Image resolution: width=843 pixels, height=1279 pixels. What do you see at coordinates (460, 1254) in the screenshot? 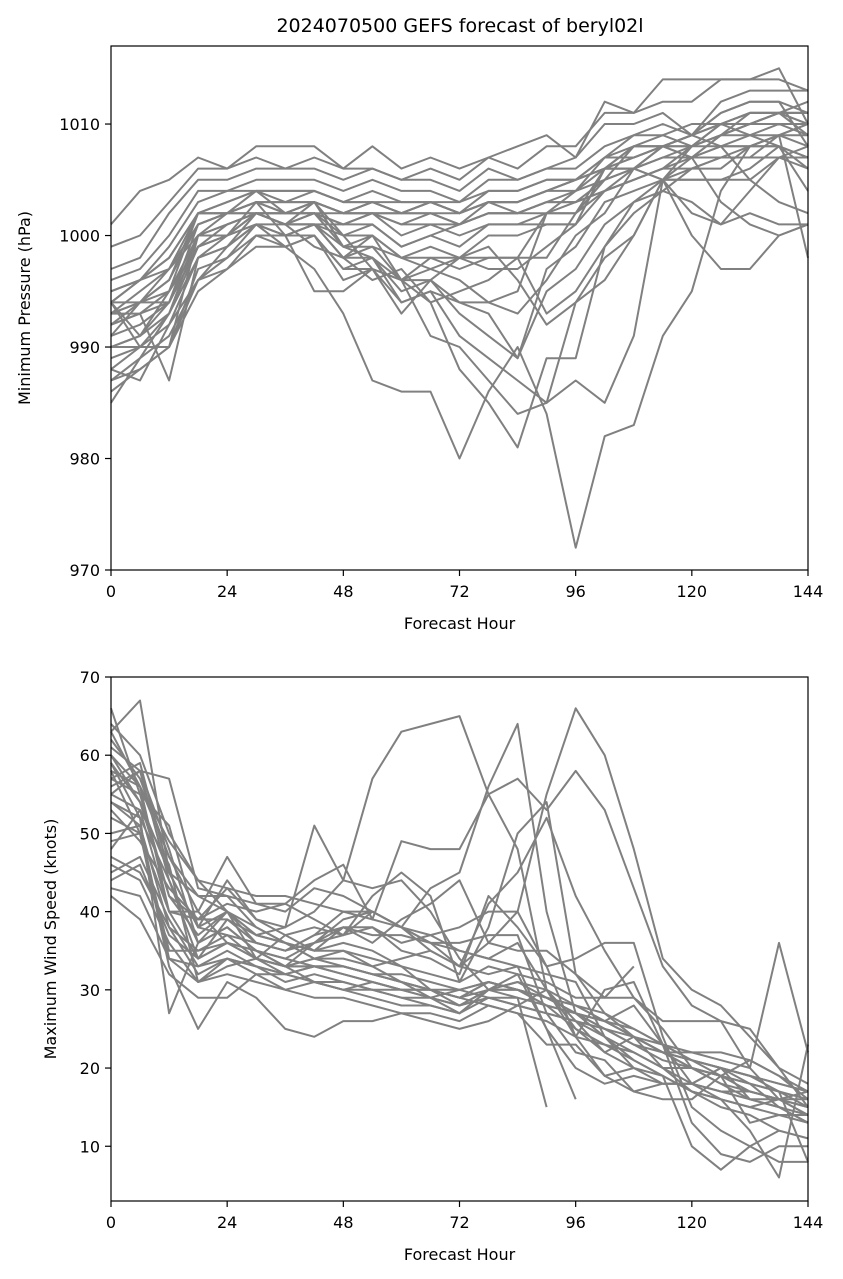
I see `wind-x-axis-label: Forecast Hour` at bounding box center [460, 1254].